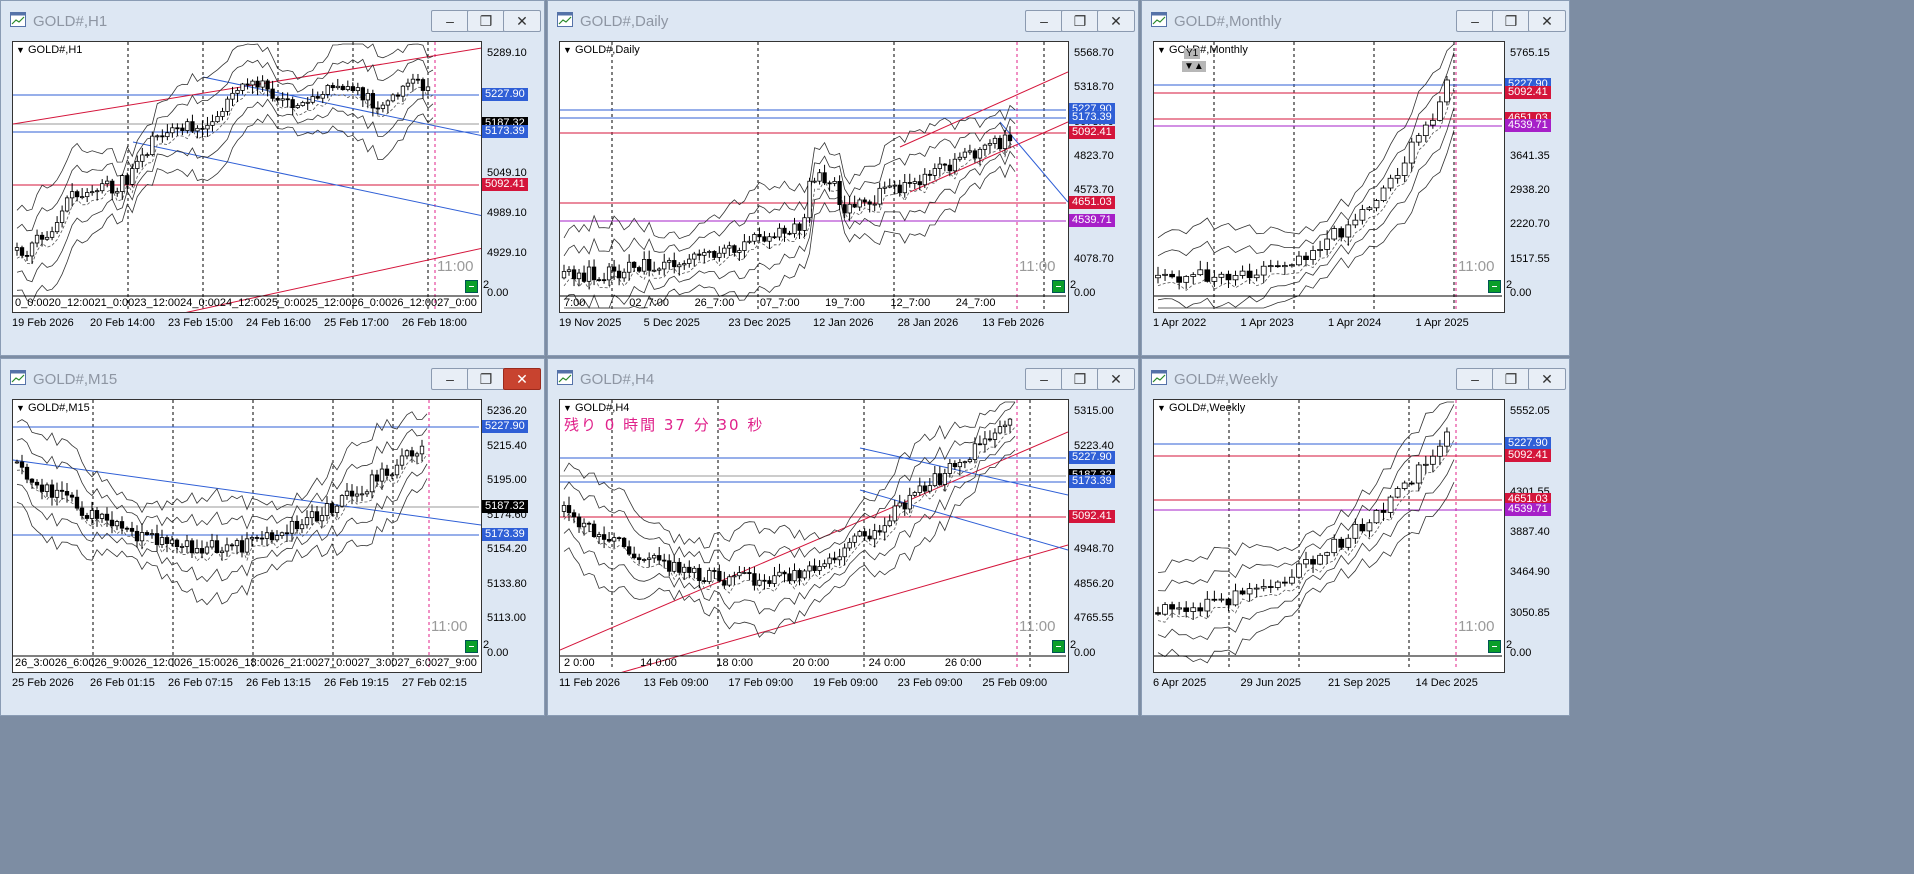  What do you see at coordinates (1201, 408) in the screenshot?
I see `symbol-label: ▼ GOLD#,Weekly` at bounding box center [1201, 408].